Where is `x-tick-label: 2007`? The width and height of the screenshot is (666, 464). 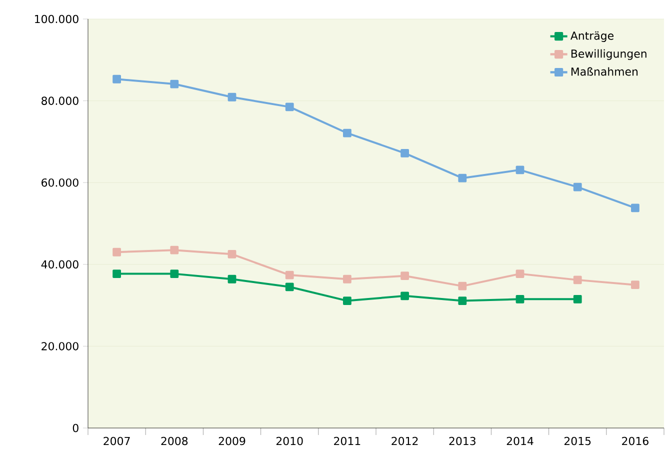
x-tick-label: 2007 is located at coordinates (117, 441).